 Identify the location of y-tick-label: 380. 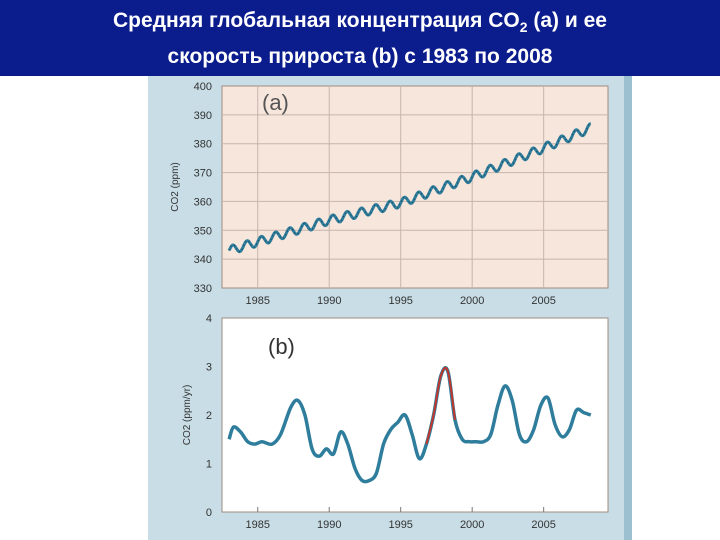
(203, 145).